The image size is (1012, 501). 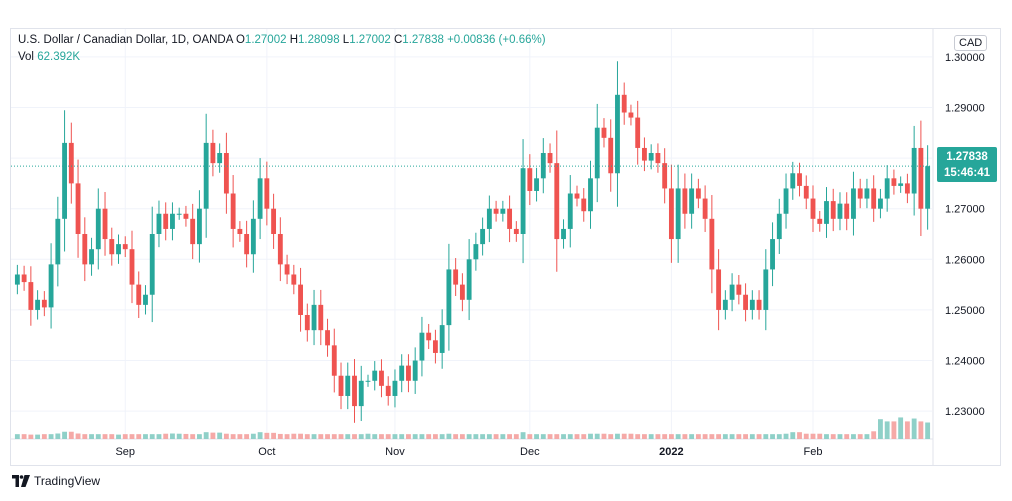 I want to click on last-price-value: 1.27838, so click(x=967, y=157).